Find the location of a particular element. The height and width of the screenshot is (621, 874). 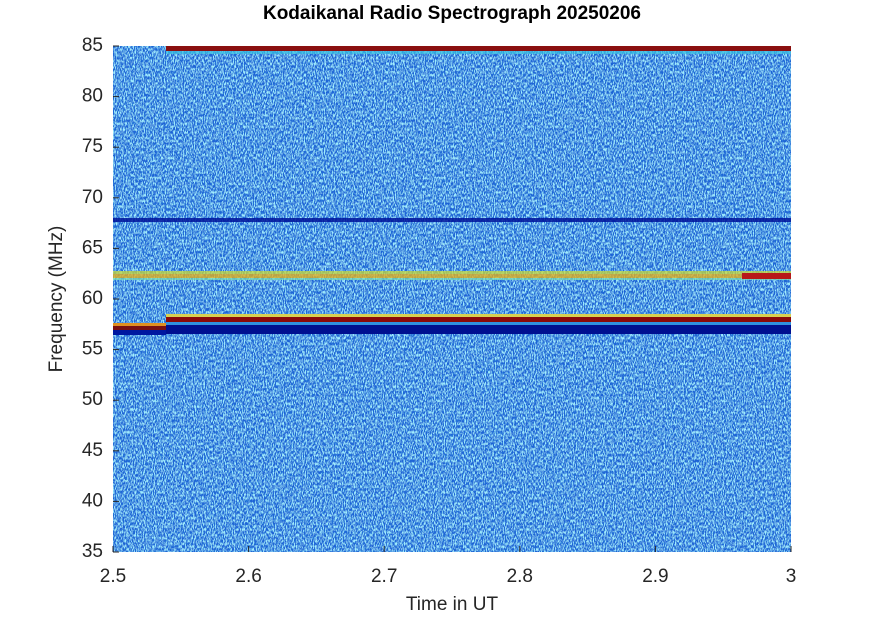

x-tick-label: 2.7 is located at coordinates (384, 576).